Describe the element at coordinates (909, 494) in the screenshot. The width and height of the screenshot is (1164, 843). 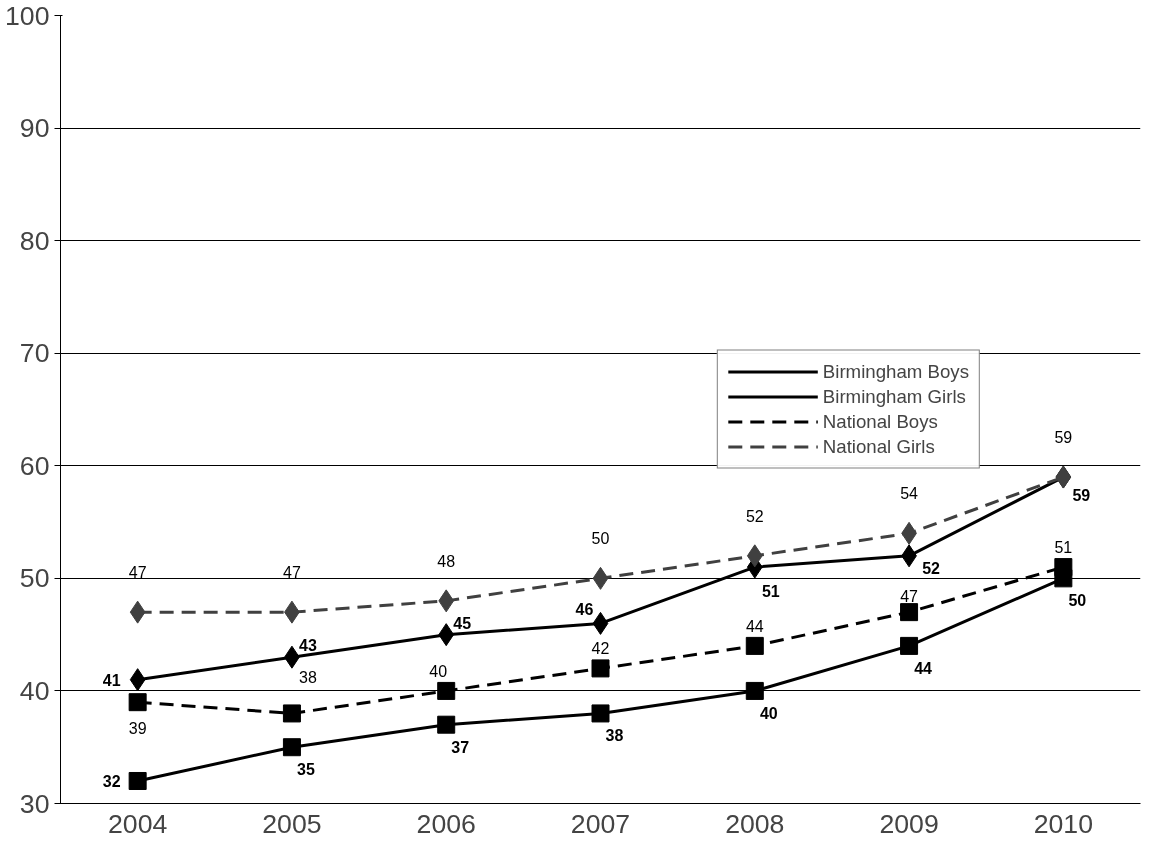
I see `data-label: 54` at that location.